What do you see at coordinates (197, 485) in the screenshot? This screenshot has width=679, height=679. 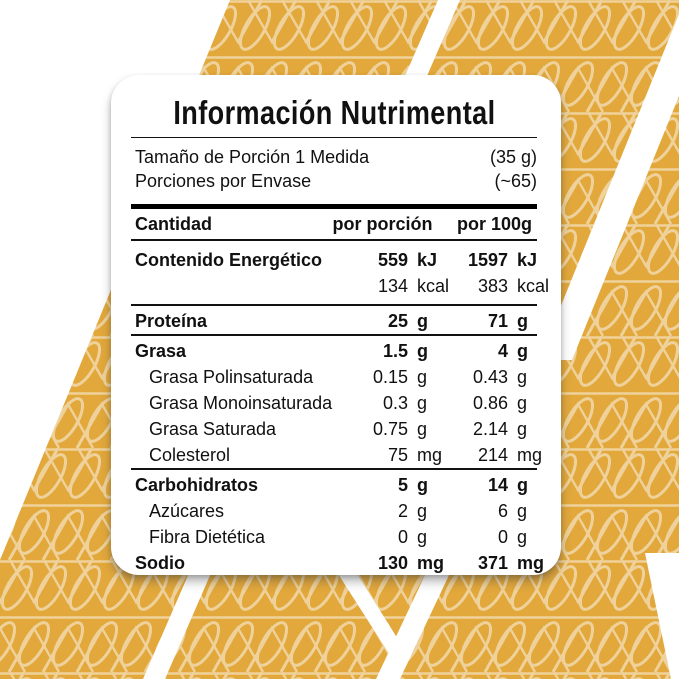 I see `nutrient-label: Carbohidratos` at bounding box center [197, 485].